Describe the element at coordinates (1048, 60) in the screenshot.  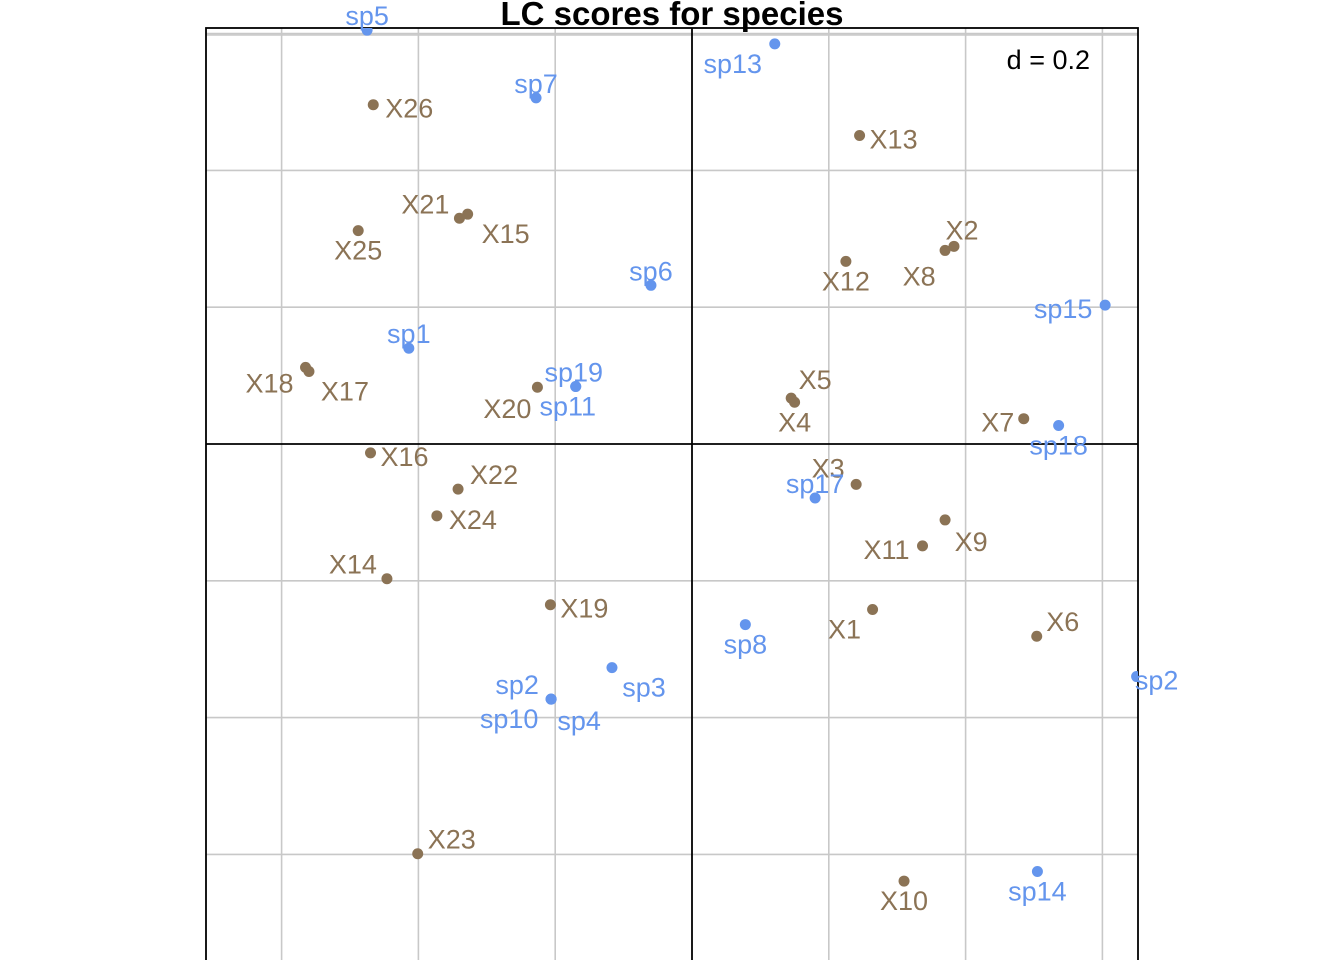
I see `grid-scale-label: d = 0.2` at that location.